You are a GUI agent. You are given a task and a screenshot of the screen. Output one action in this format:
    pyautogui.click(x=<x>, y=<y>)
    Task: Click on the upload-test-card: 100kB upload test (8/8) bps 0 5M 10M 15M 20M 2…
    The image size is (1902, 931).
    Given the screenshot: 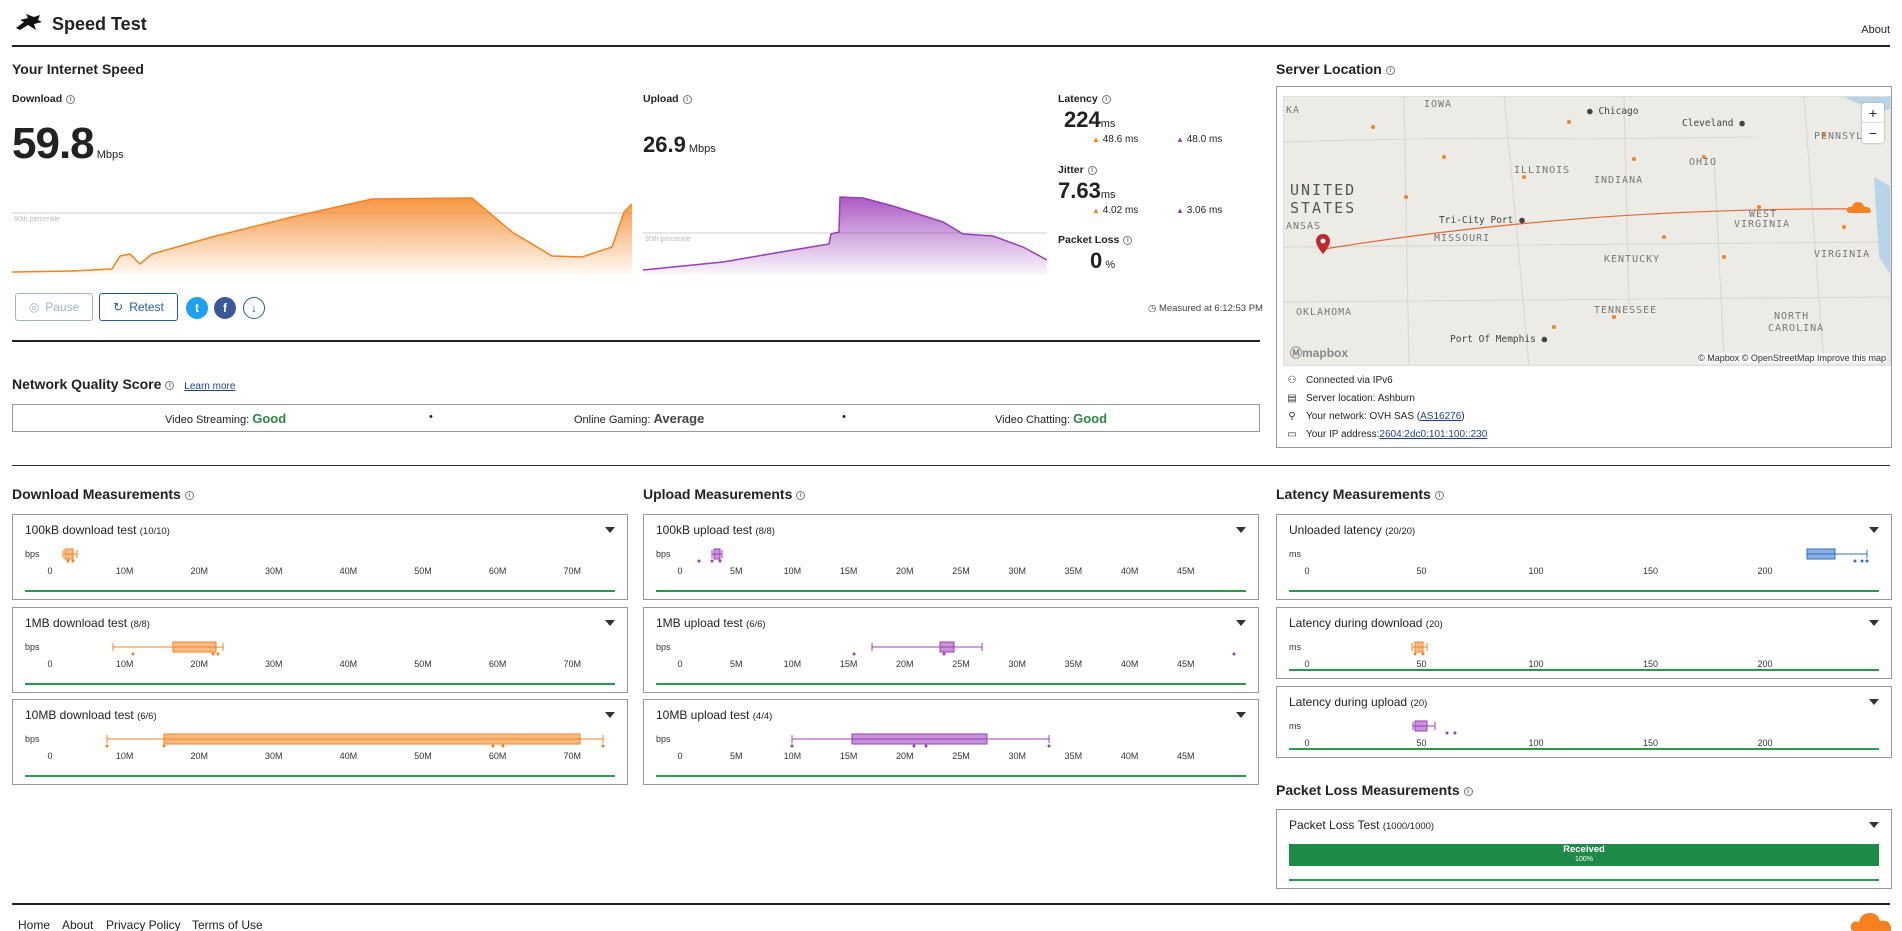 What is the action you would take?
    pyautogui.click(x=951, y=557)
    